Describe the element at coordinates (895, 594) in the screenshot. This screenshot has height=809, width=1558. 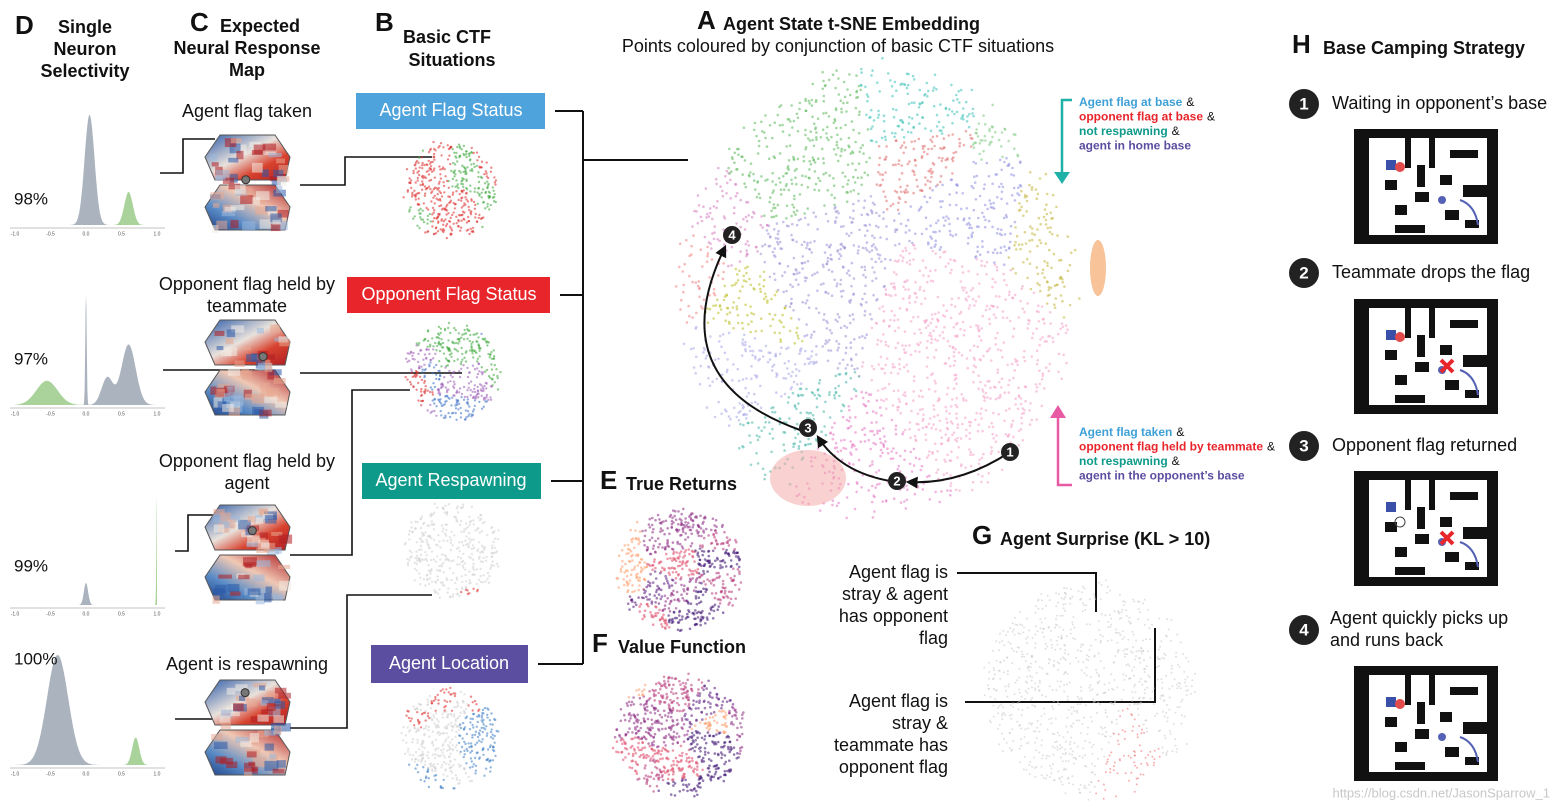
I see `annotation: stray & agent` at that location.